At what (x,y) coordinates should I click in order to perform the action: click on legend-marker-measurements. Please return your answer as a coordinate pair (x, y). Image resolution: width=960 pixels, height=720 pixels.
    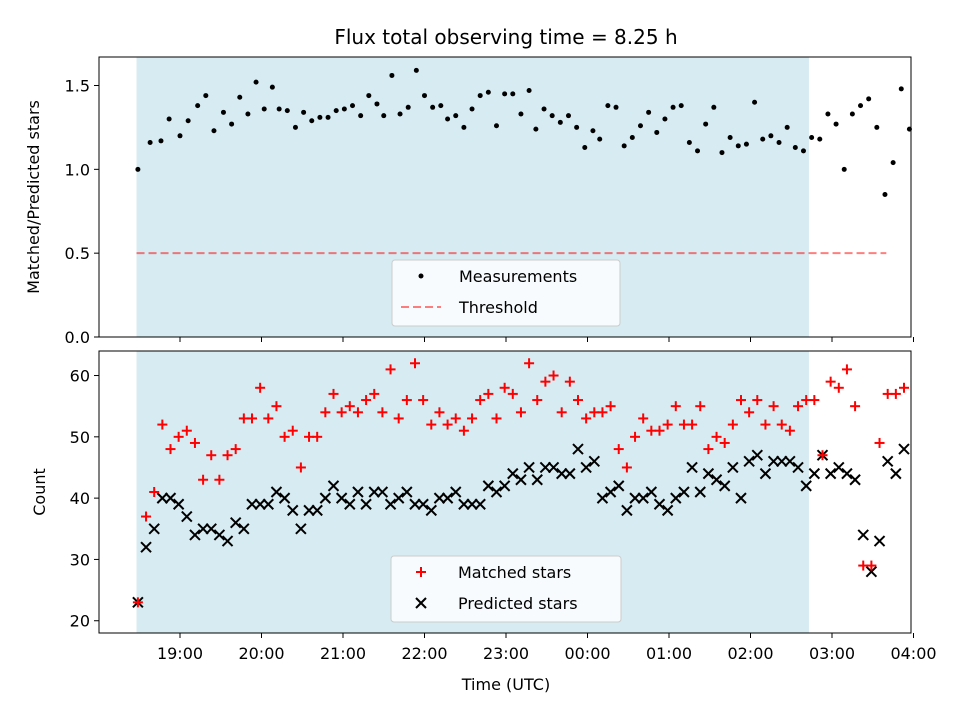
    Looking at the image, I should click on (421, 276).